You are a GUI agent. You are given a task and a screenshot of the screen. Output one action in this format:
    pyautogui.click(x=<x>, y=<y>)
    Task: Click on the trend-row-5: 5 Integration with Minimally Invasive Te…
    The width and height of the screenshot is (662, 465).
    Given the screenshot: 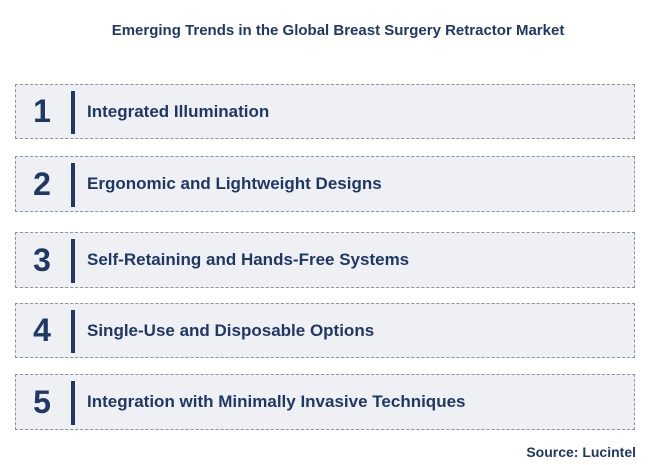 What is the action you would take?
    pyautogui.click(x=325, y=402)
    